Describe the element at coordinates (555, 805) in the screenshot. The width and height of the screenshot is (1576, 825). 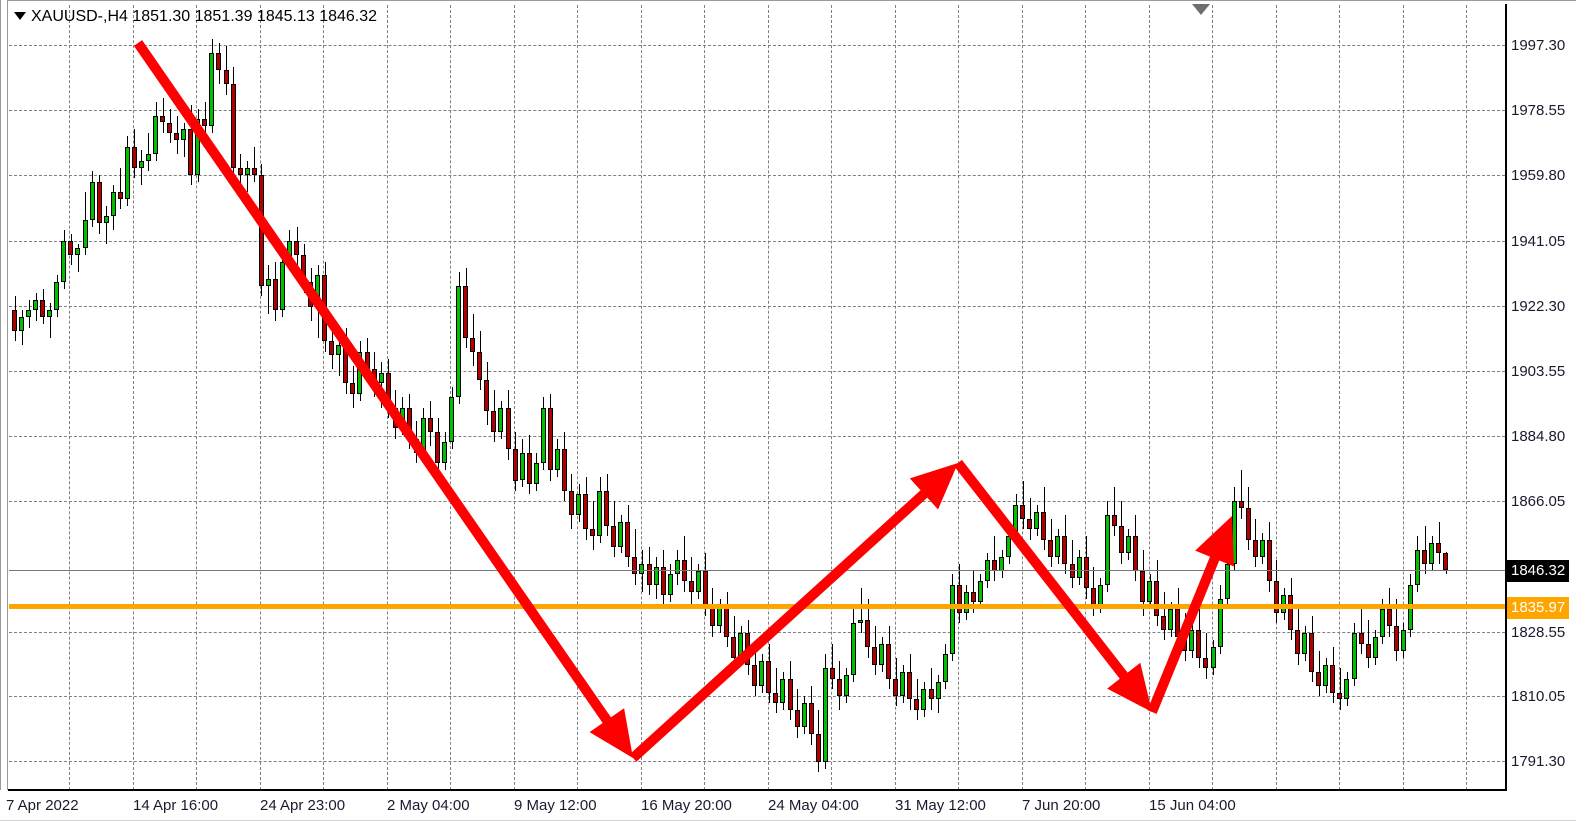
I see `time-tick-label: 9 May 12:00` at that location.